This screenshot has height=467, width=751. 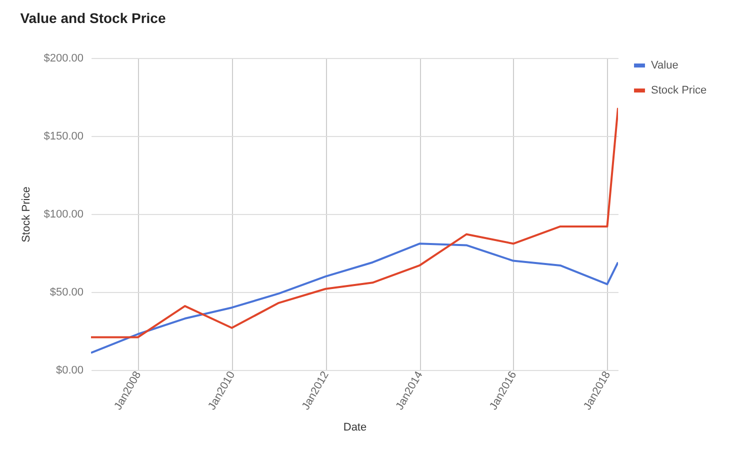 What do you see at coordinates (93, 18) in the screenshot?
I see `chart-title: Value and Stock Price` at bounding box center [93, 18].